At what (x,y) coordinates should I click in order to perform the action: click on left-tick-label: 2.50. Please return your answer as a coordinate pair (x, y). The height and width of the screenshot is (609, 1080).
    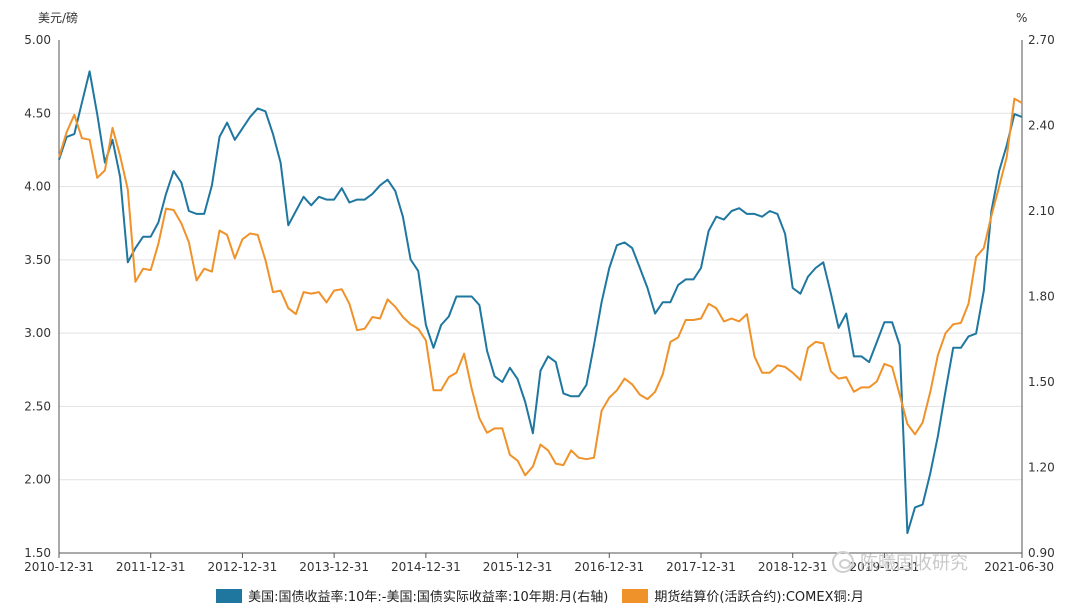
    Looking at the image, I should click on (37, 406).